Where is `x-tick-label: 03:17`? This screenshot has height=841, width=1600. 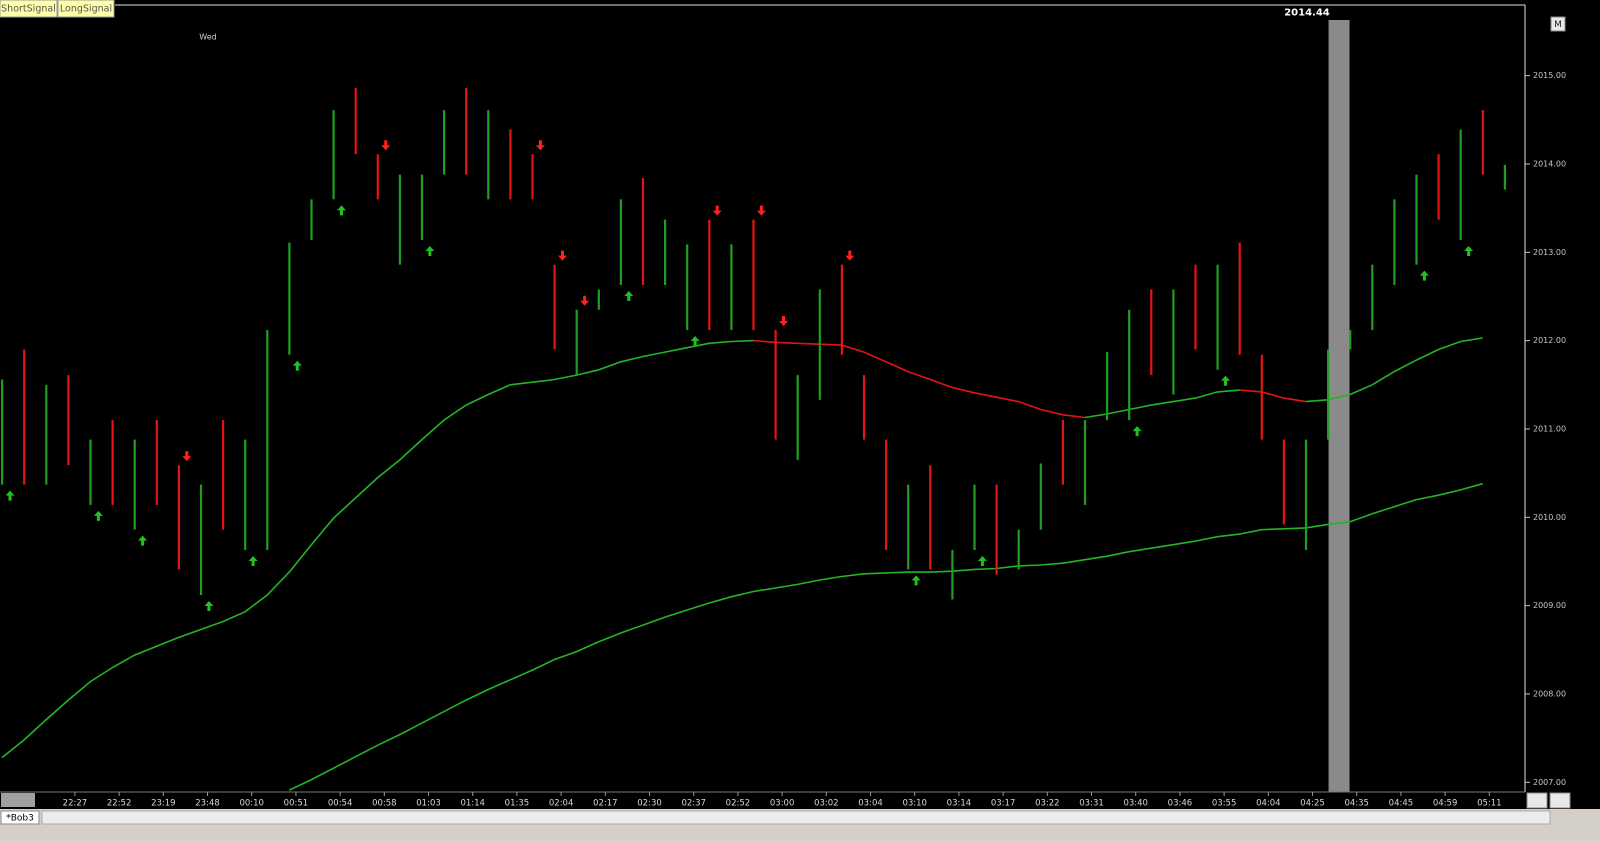
x-tick-label: 03:17 is located at coordinates (1003, 804).